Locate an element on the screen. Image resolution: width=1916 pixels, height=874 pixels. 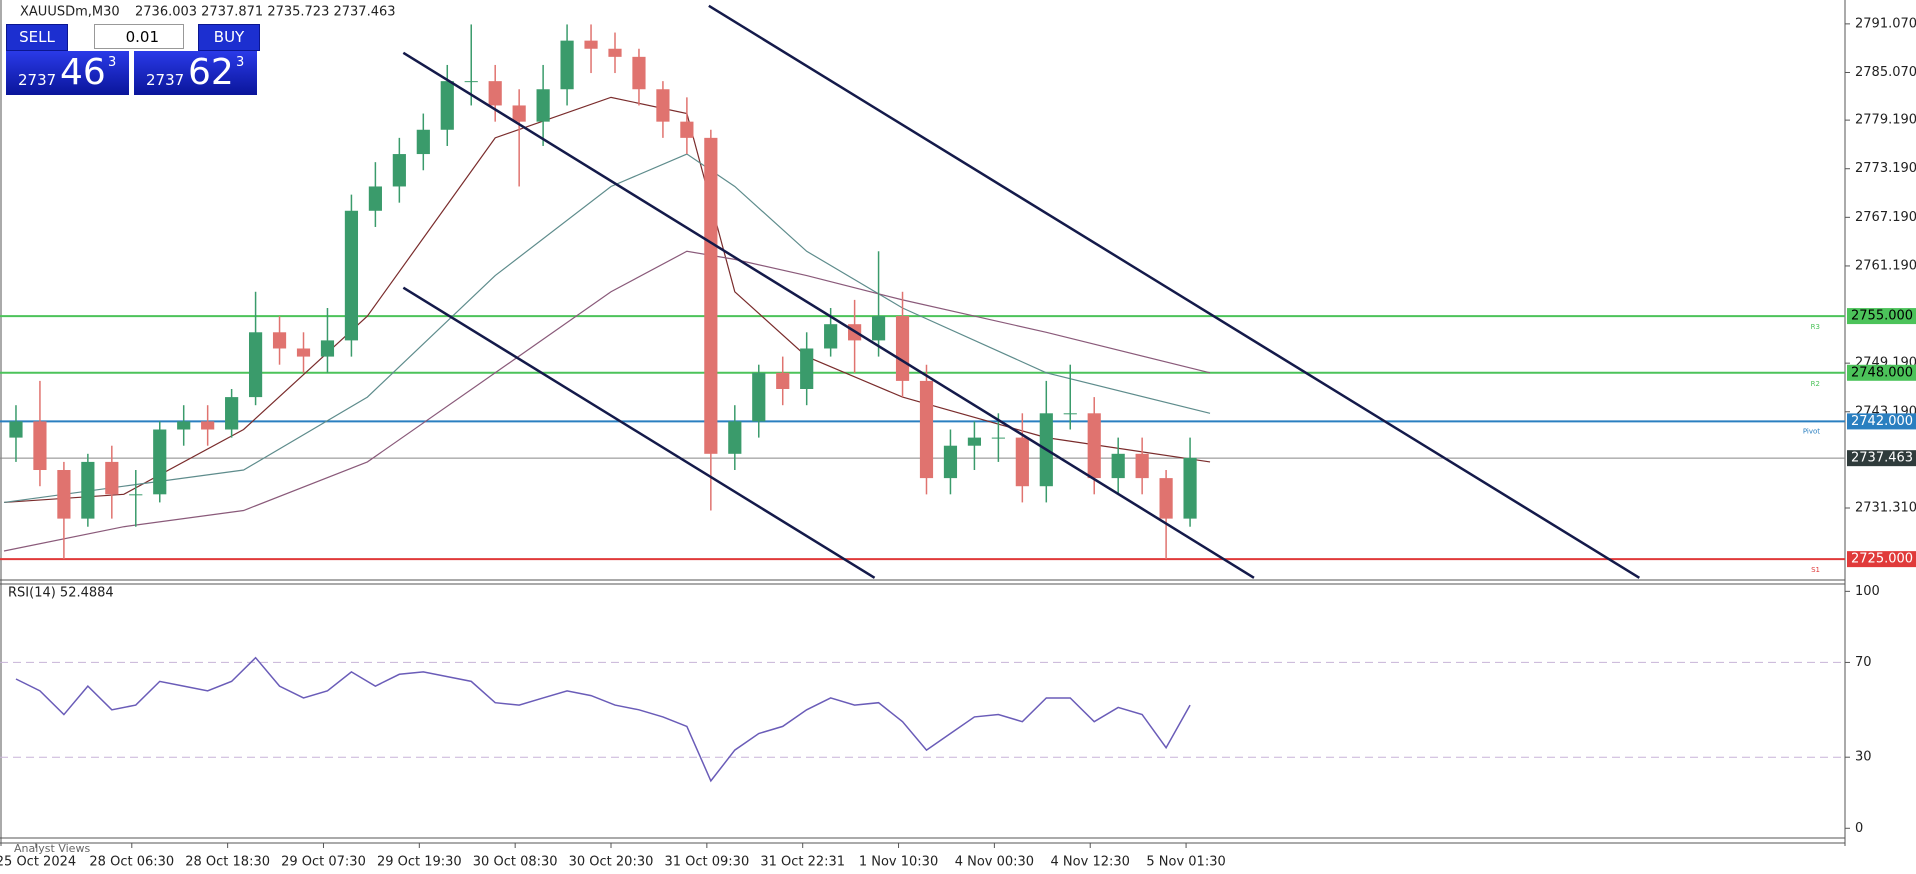
bid-small: 3 is located at coordinates (112, 62).